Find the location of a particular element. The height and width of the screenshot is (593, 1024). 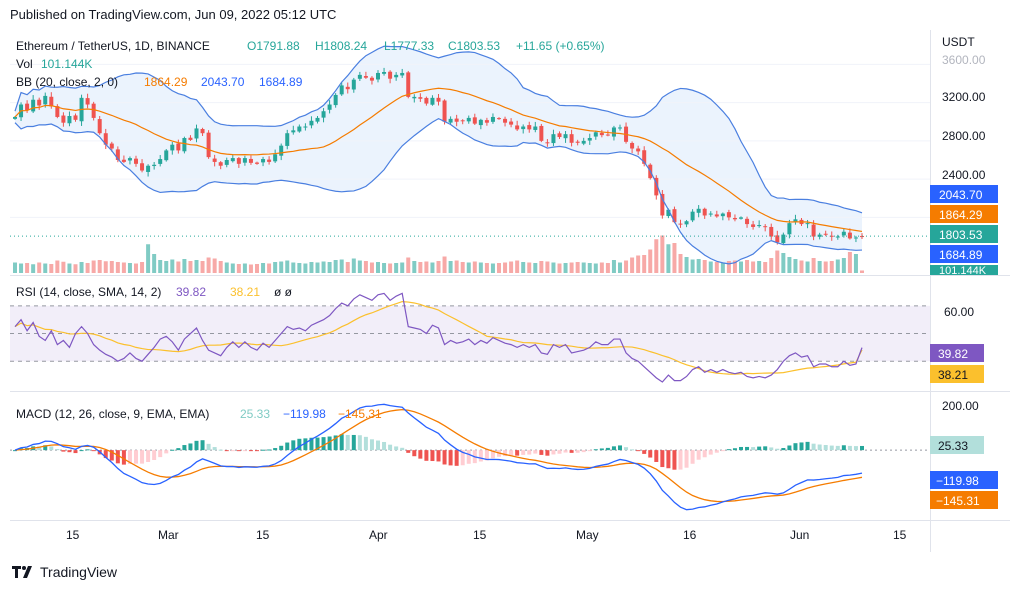

svg-text: 1864.29 is located at coordinates (961, 215).